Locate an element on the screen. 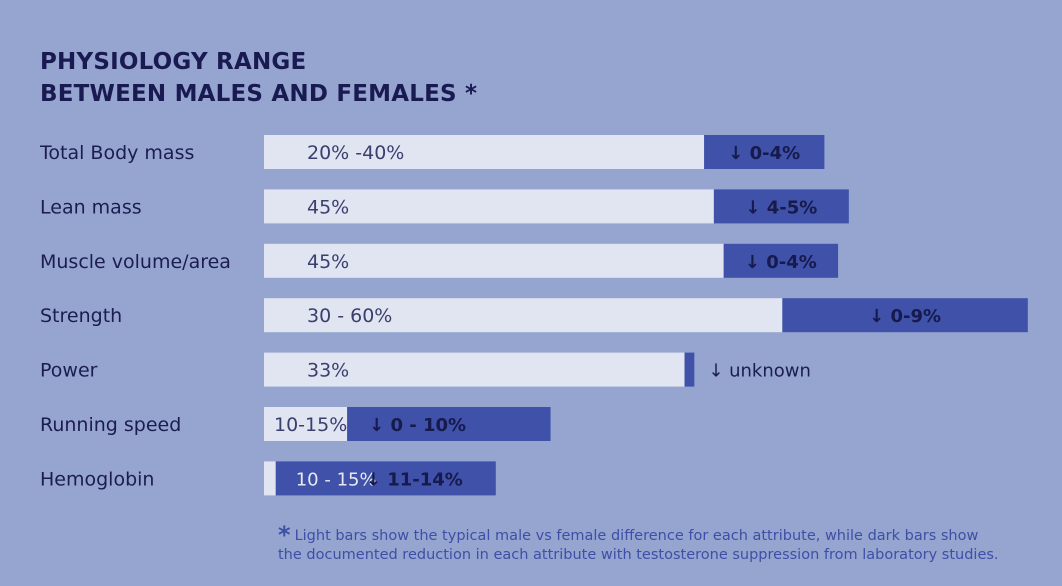  light-bar-label: 30 - 60% is located at coordinates (349, 316).